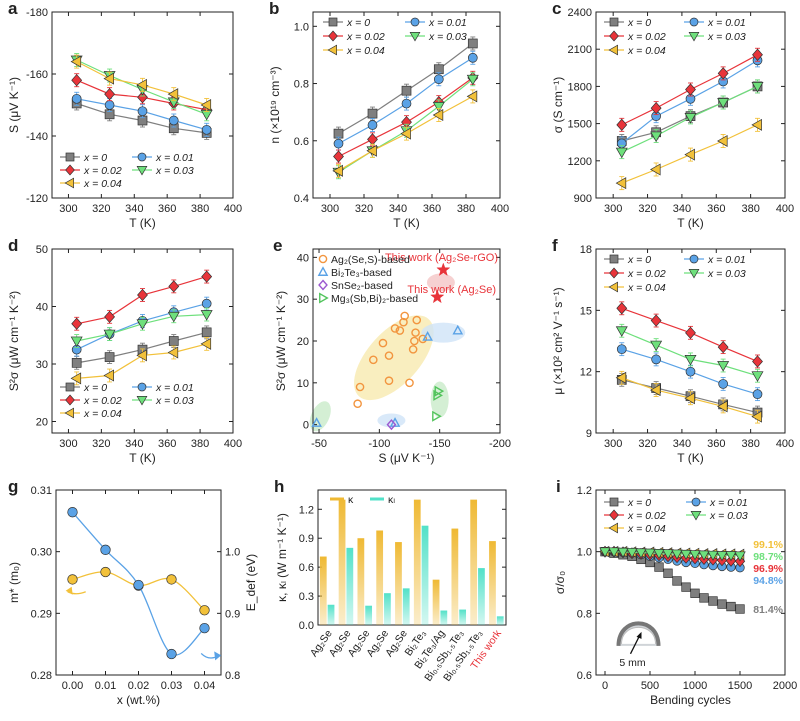 This screenshot has height=721, width=800. I want to click on y-axis-label: κ, κₗ (W m⁻¹ K⁻¹), so click(282, 557).